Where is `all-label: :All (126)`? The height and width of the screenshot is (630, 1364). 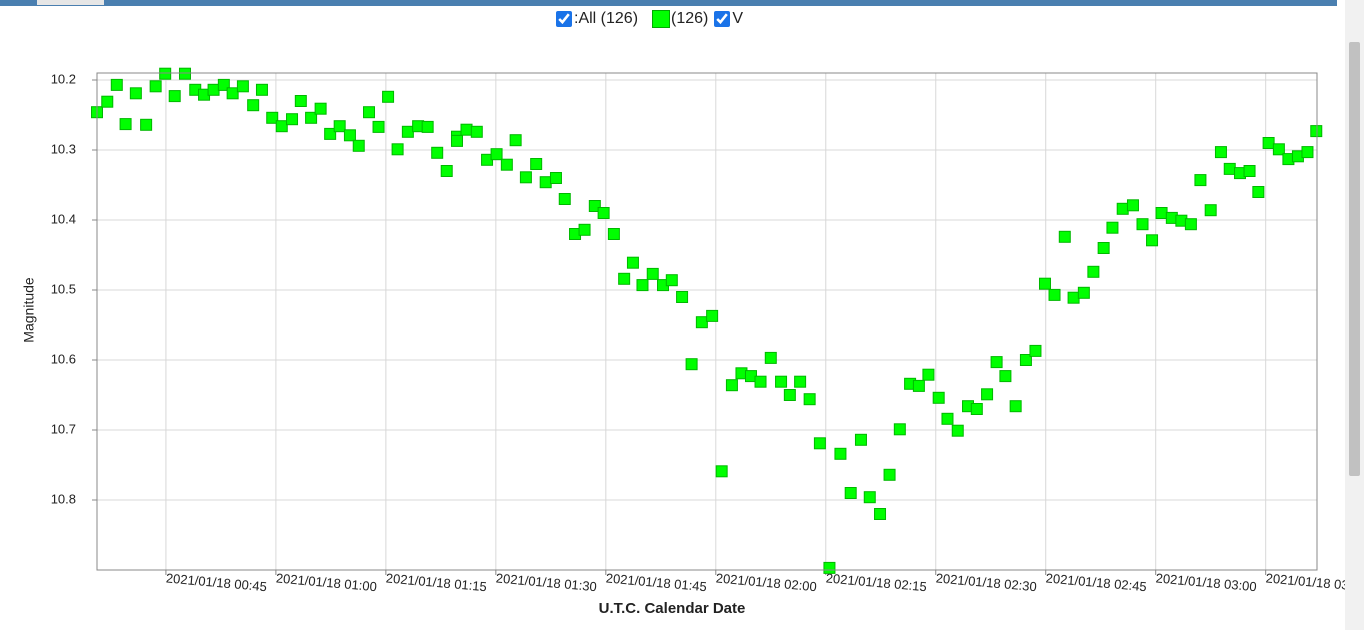
all-label: :All (126) is located at coordinates (606, 18).